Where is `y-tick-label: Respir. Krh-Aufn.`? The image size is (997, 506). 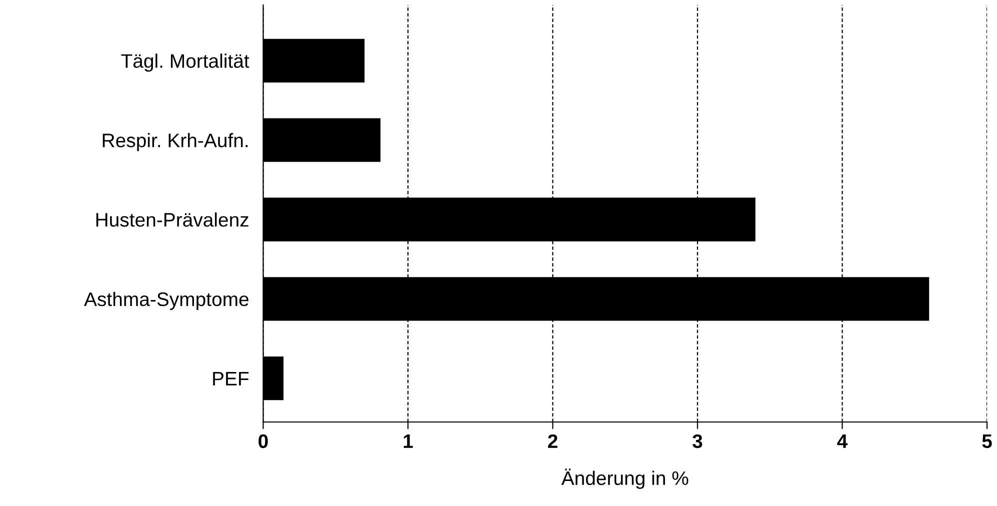
y-tick-label: Respir. Krh-Aufn. is located at coordinates (175, 142).